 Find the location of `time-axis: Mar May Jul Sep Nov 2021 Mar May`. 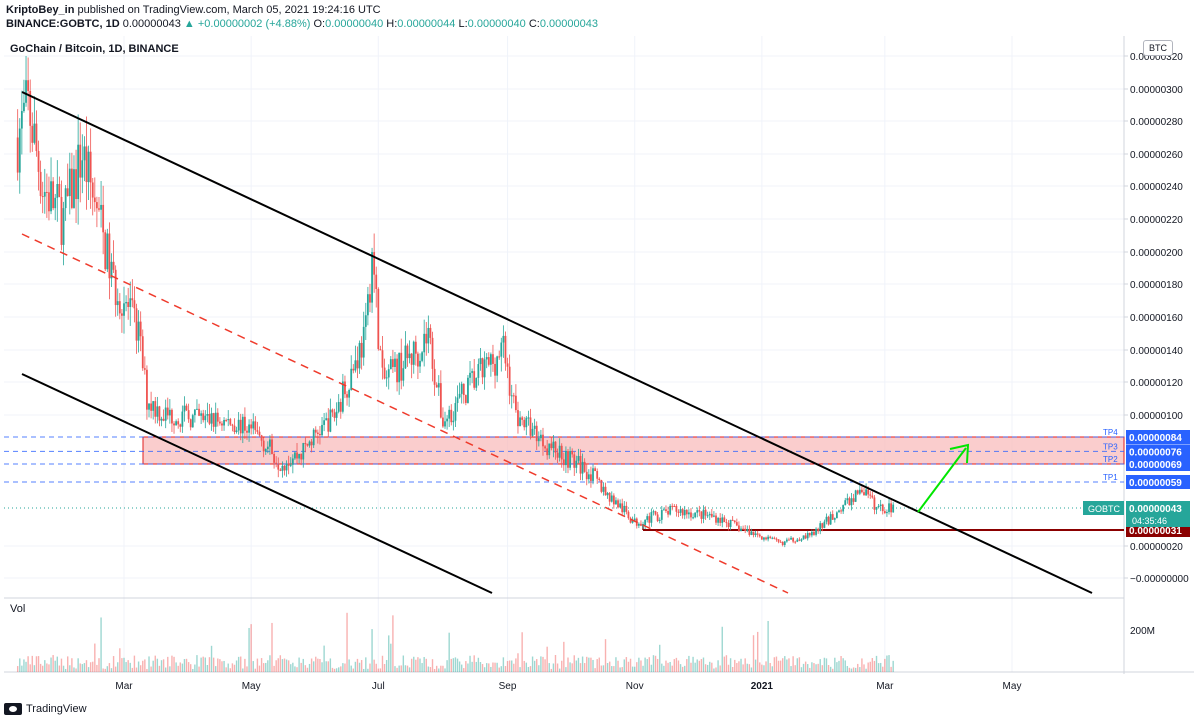

time-axis: Mar May Jul Sep Nov 2021 Mar May is located at coordinates (568, 686).